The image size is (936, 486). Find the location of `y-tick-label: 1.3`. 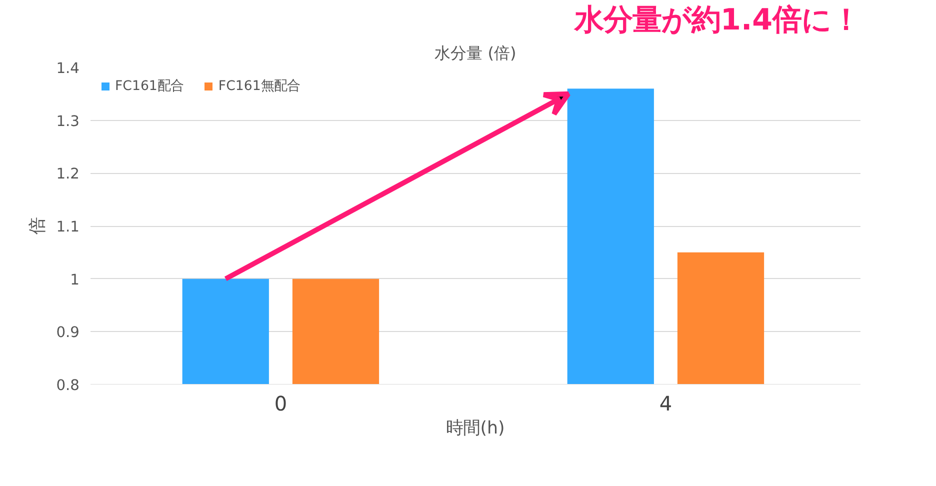

y-tick-label: 1.3 is located at coordinates (68, 121).